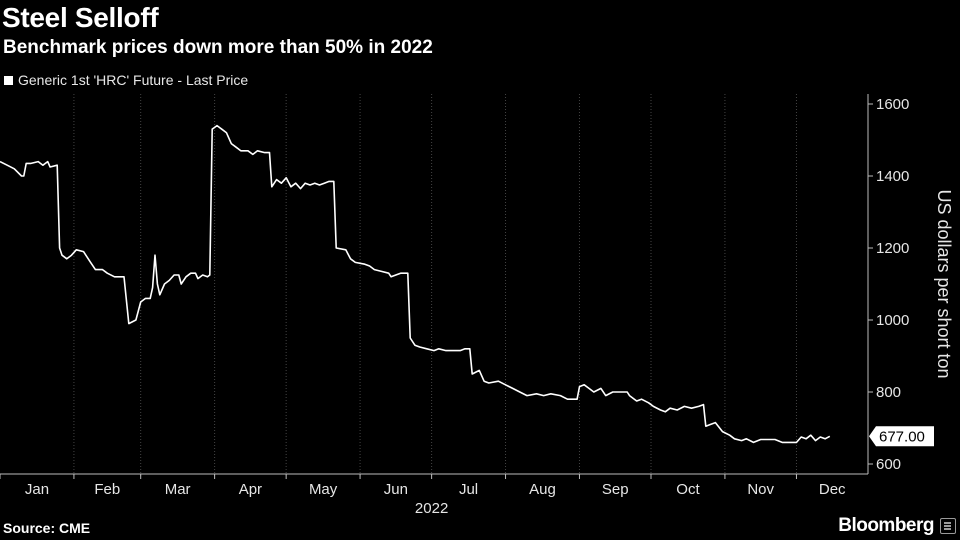 This screenshot has height=540, width=960. I want to click on y-tick-label: 1000, so click(892, 320).